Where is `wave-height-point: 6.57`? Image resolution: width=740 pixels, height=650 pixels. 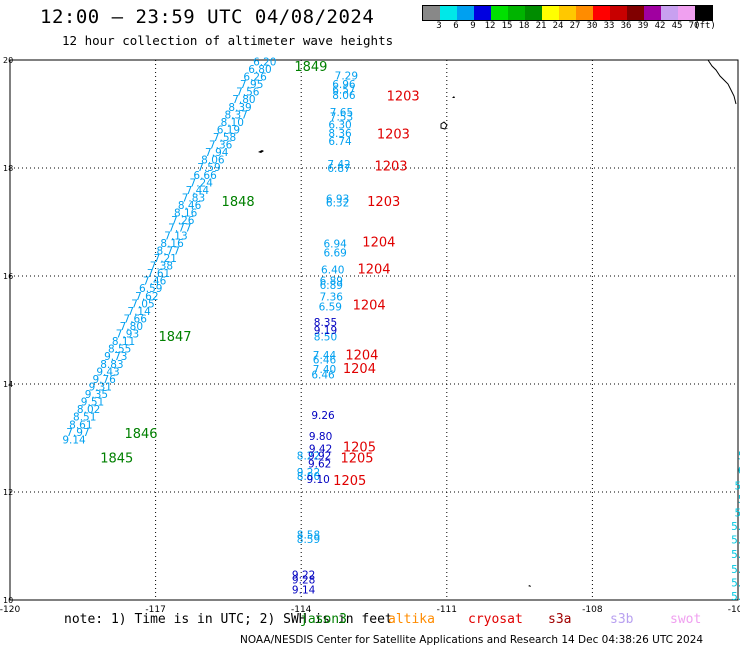 wave-height-point: 6.57 is located at coordinates (343, 90).